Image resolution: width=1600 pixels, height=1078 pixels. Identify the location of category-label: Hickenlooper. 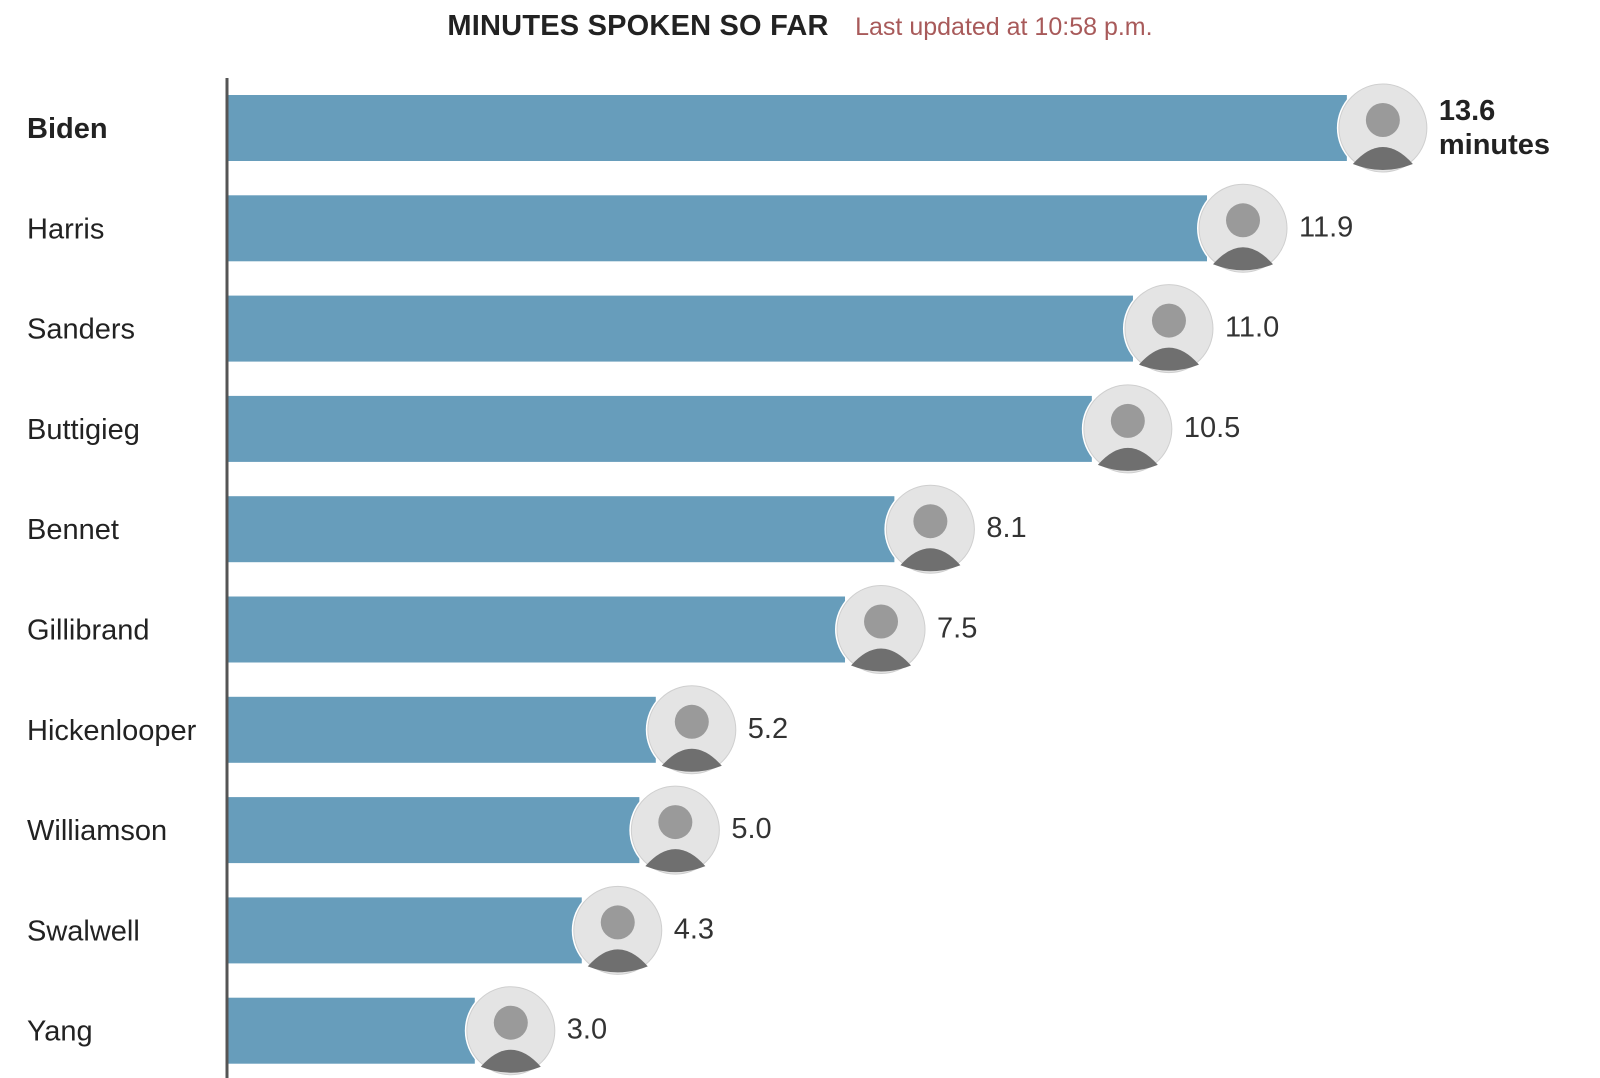
(112, 731).